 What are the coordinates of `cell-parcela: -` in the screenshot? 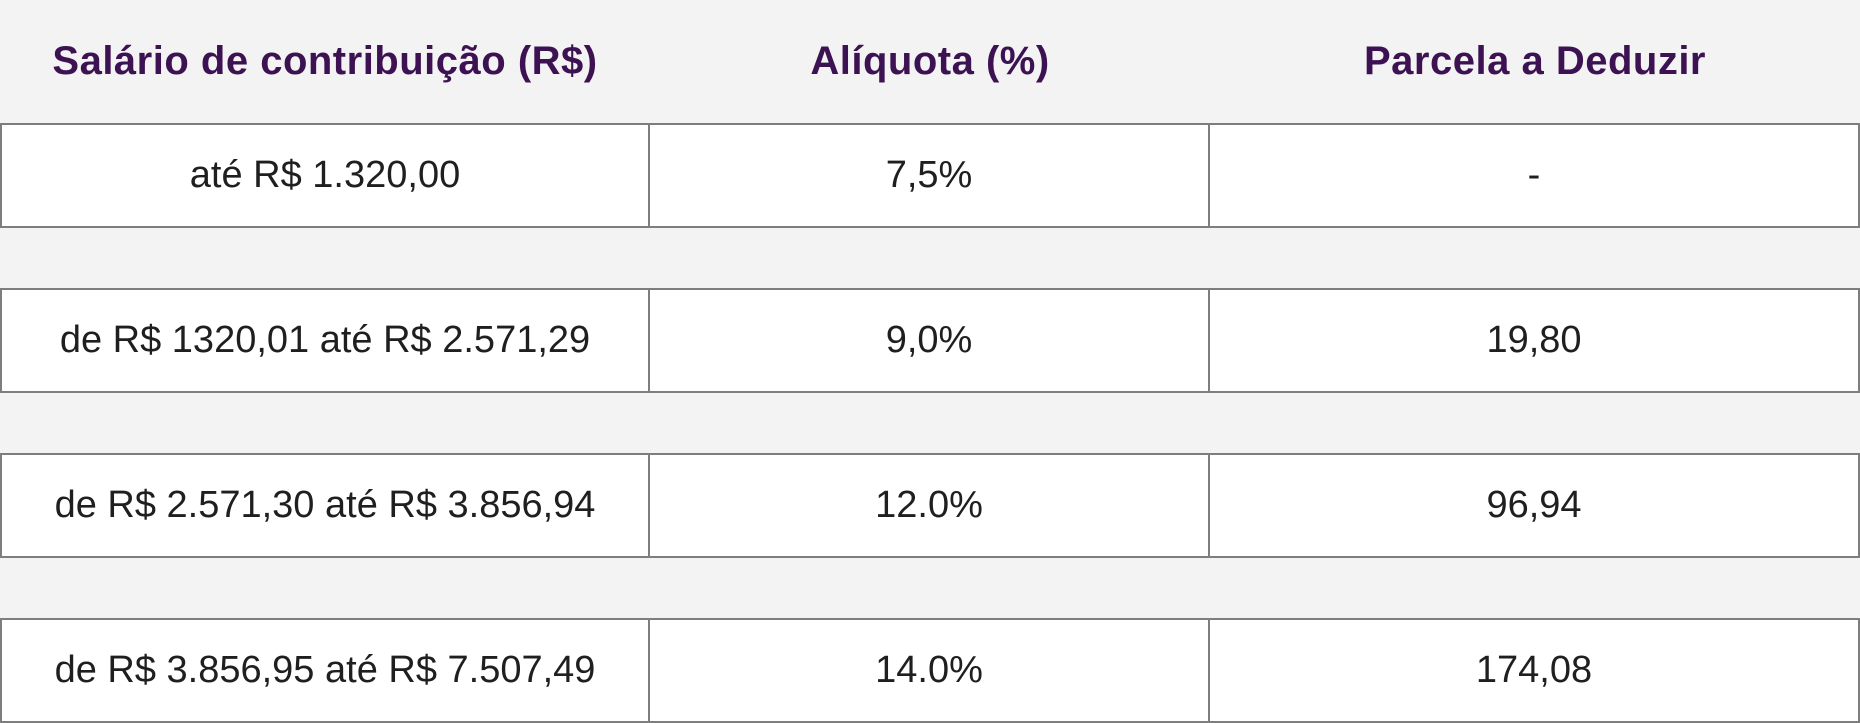 It's located at (1535, 175).